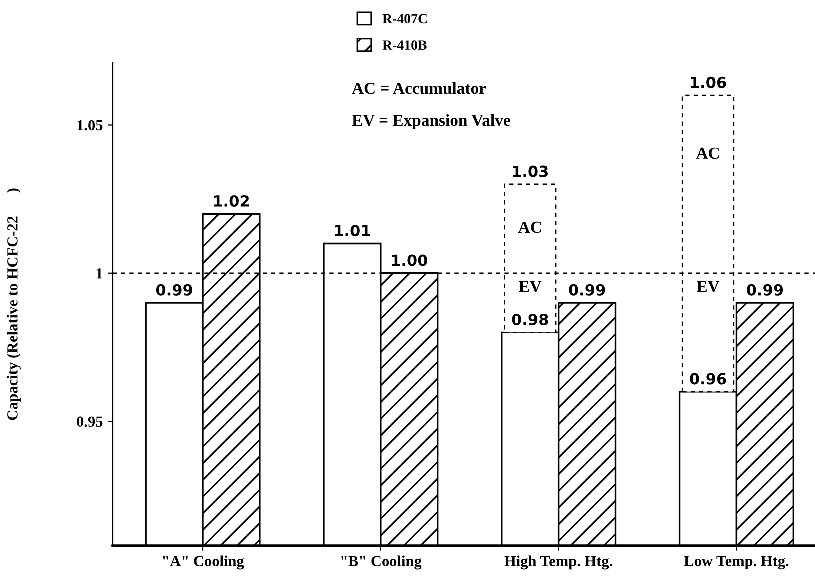 The height and width of the screenshot is (584, 815). What do you see at coordinates (382, 563) in the screenshot?
I see `x-tick-label: "B" Cooling` at bounding box center [382, 563].